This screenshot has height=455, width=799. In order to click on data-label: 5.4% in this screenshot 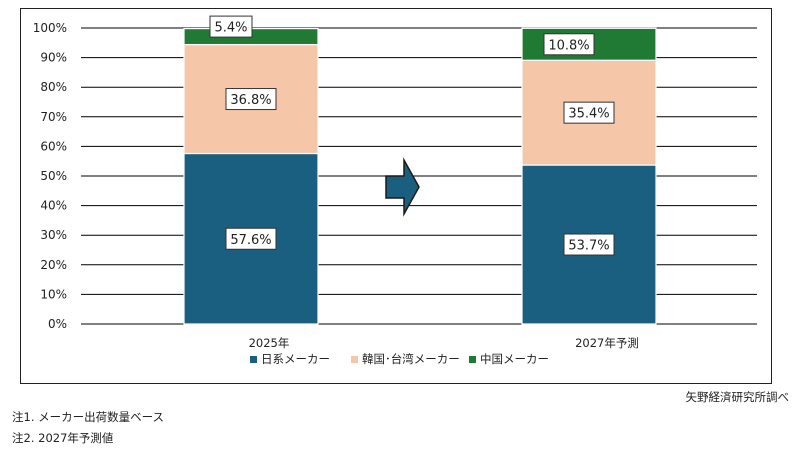, I will do `click(230, 28)`.